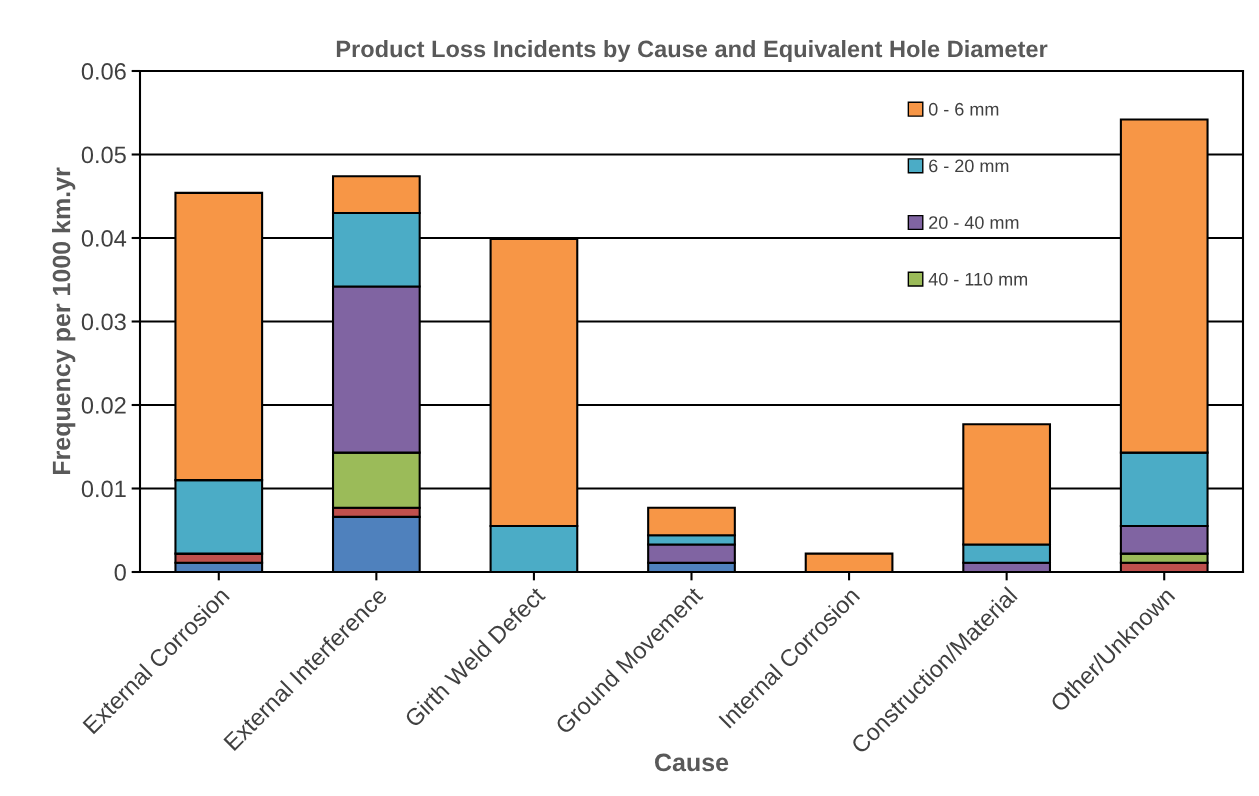 The height and width of the screenshot is (796, 1259). Describe the element at coordinates (103, 489) in the screenshot. I see `y-tick-label: 0.01` at that location.